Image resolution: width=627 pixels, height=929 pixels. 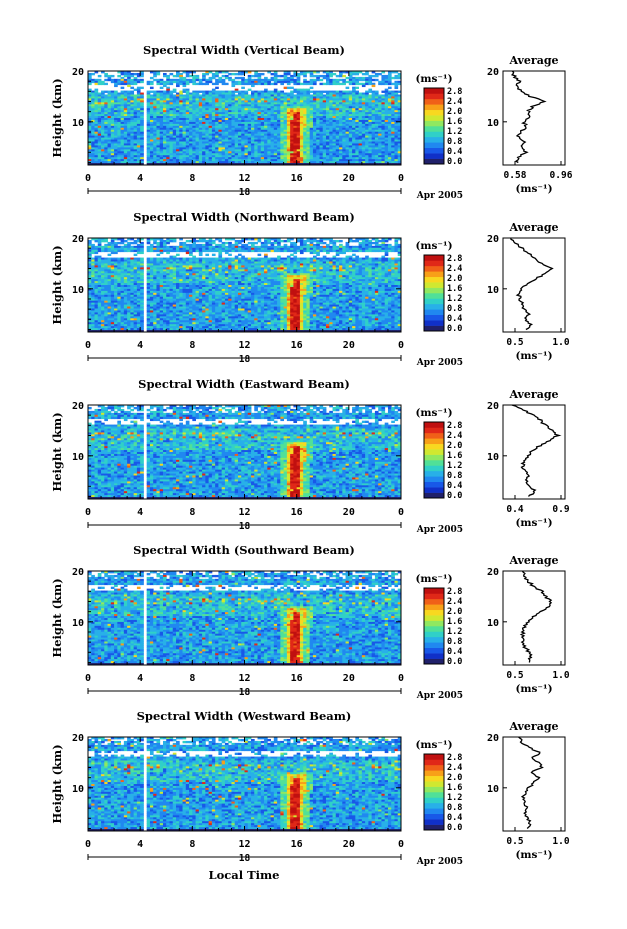 What do you see at coordinates (244, 50) in the screenshot?
I see `panel-title: Spectral Width (Vertical Beam)` at bounding box center [244, 50].